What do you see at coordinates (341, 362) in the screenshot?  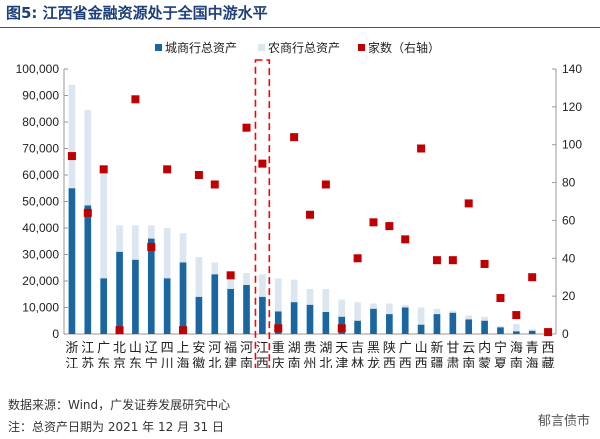 I see `category-label: 津` at bounding box center [341, 362].